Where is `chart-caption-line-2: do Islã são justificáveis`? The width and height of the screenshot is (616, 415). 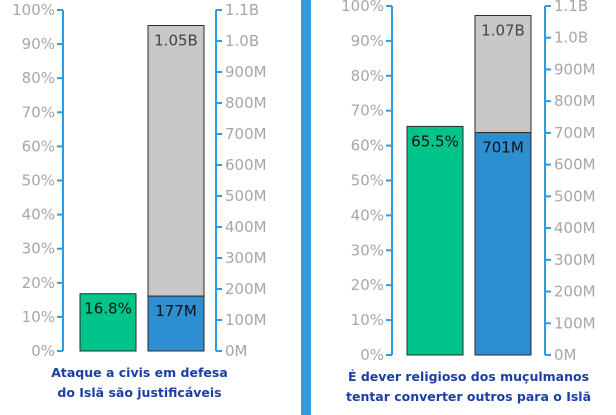 chart-caption-line-2: do Islã são justificáveis is located at coordinates (139, 392).